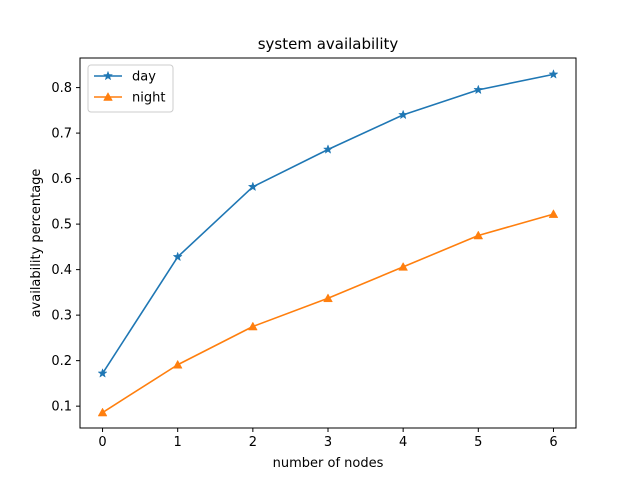 This screenshot has height=480, width=640. What do you see at coordinates (130, 88) in the screenshot?
I see `legend: day night` at bounding box center [130, 88].